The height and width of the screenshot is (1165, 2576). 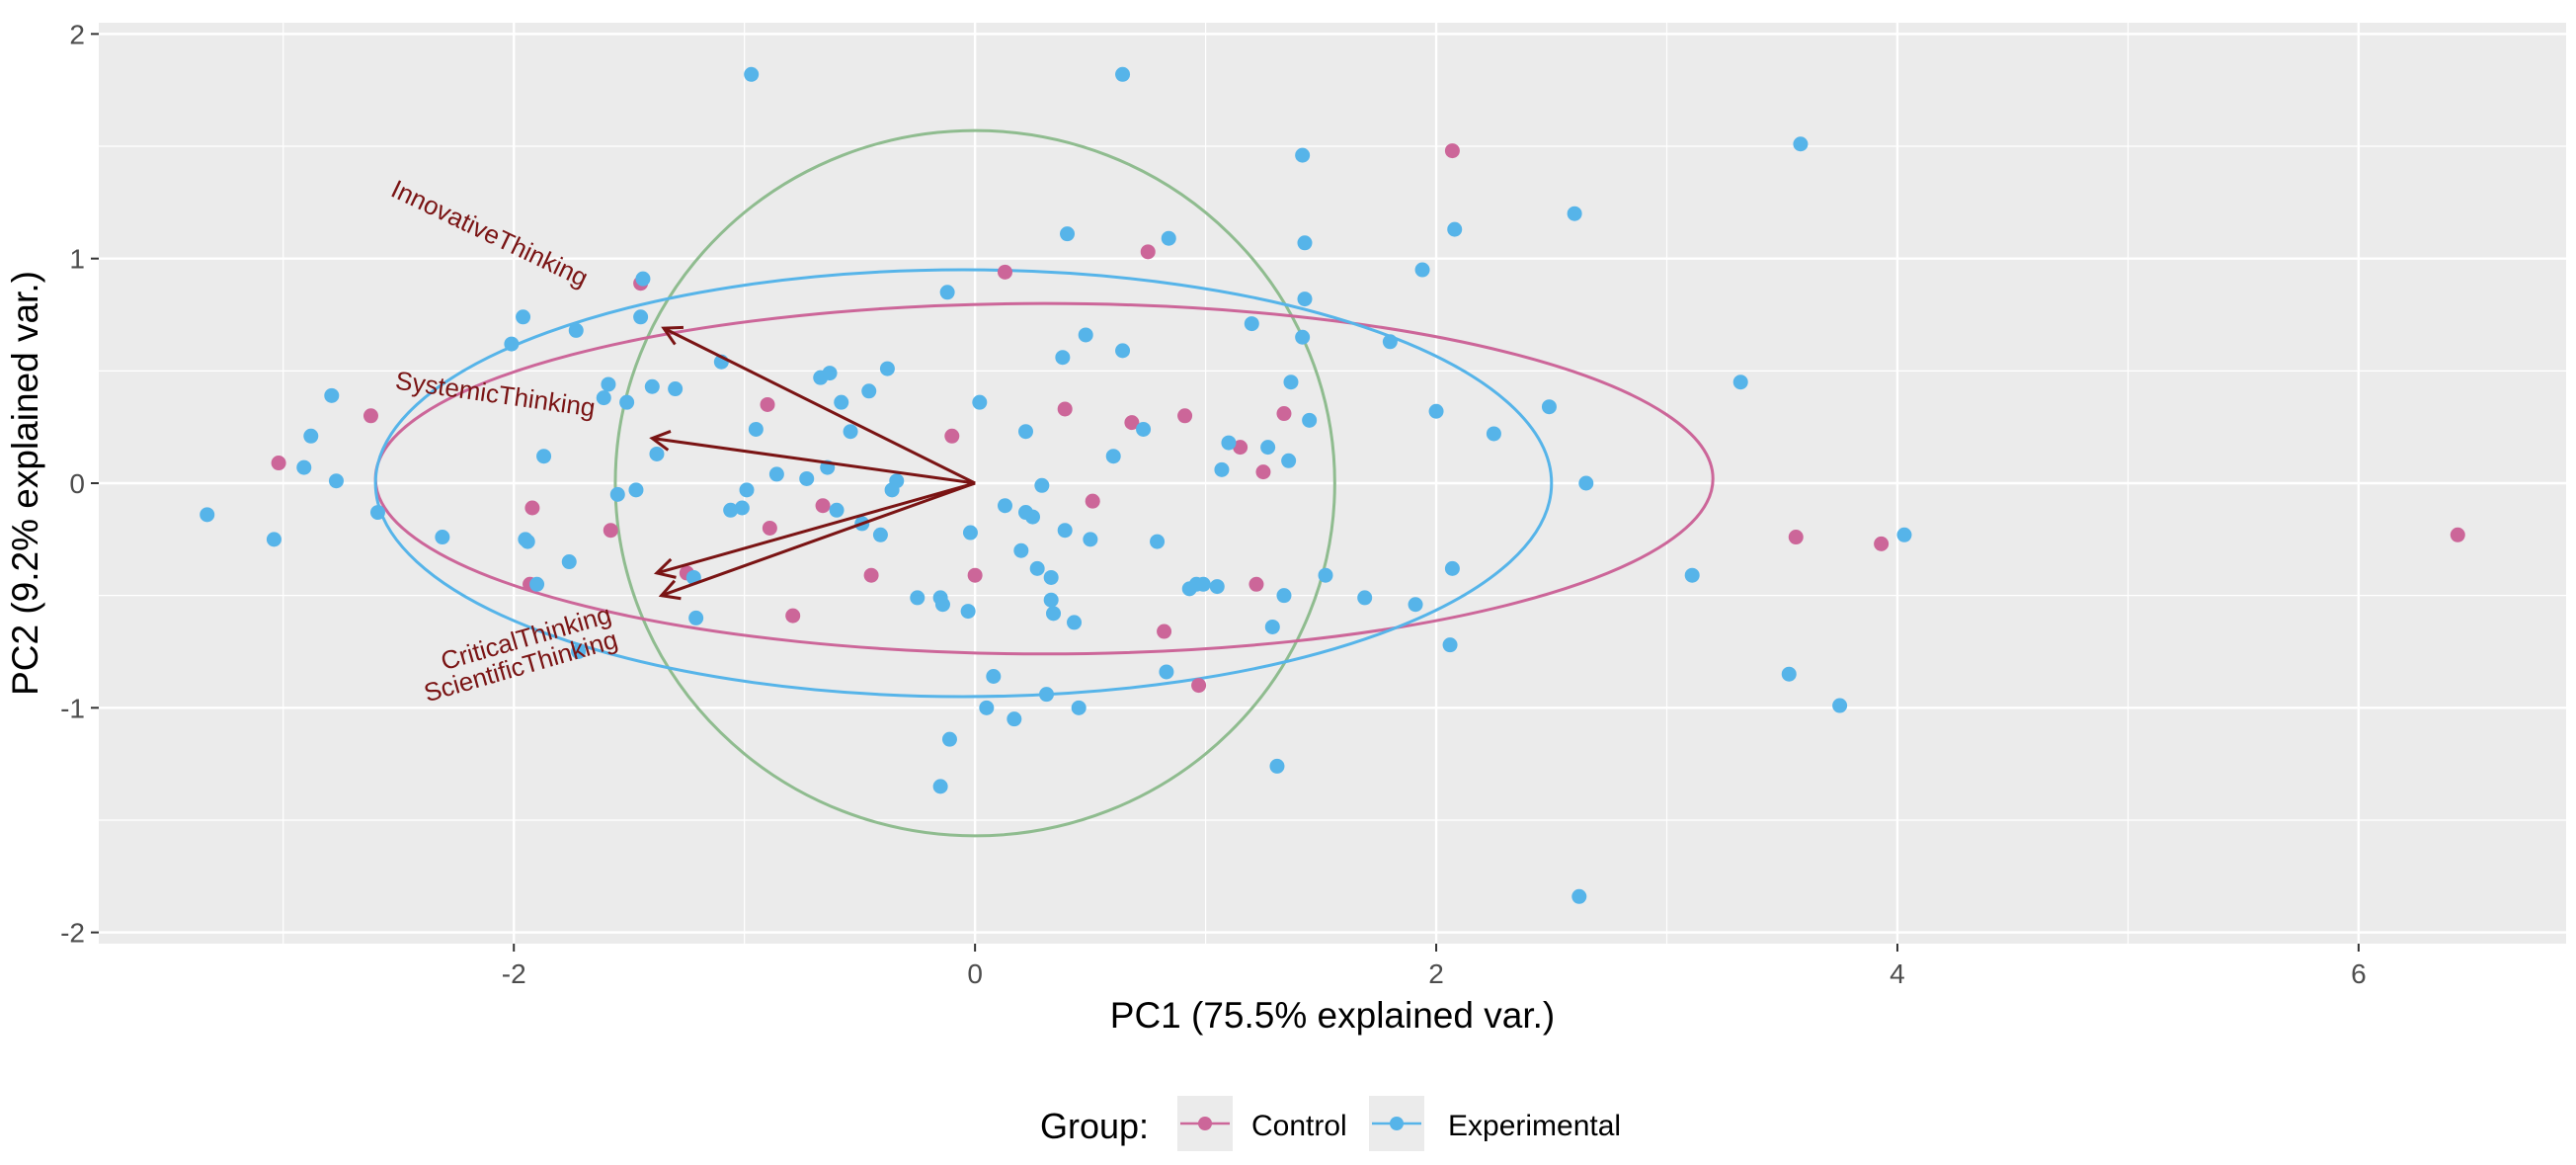 I want to click on x-tick-label: -2, so click(x=514, y=973).